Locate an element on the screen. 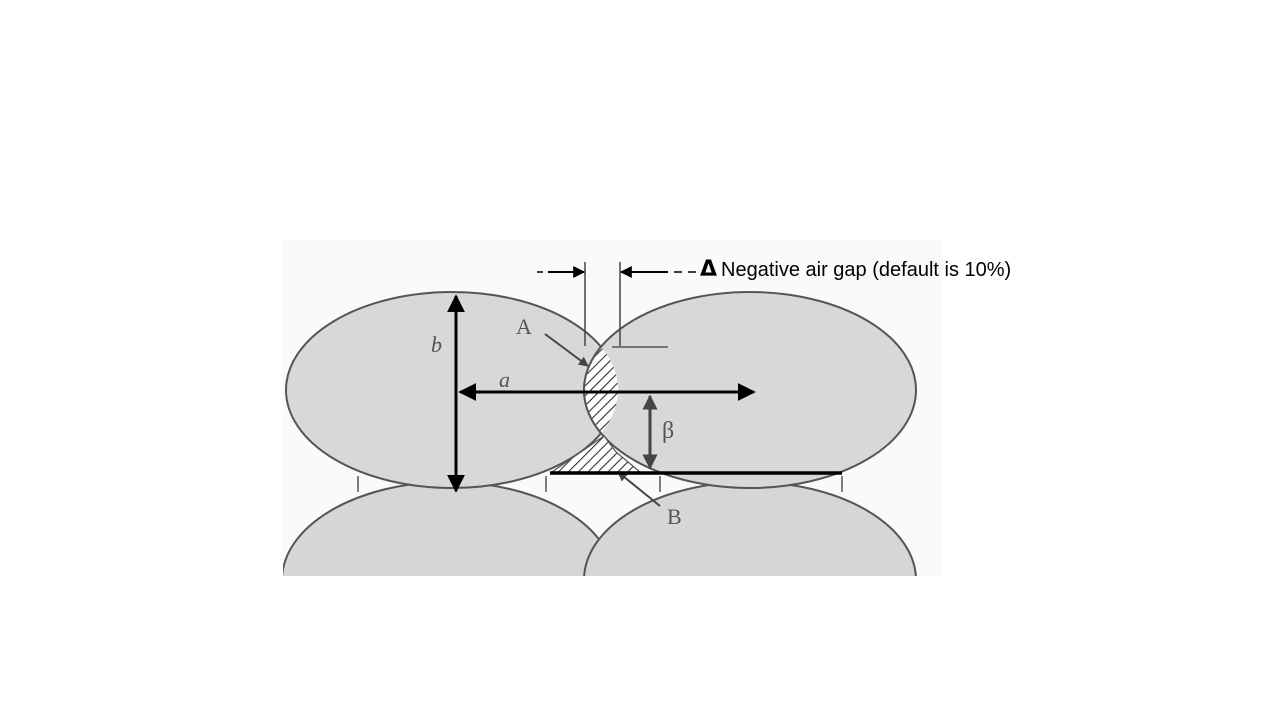 The height and width of the screenshot is (720, 1280). overlap-region-a-edge is located at coordinates (600, 390).